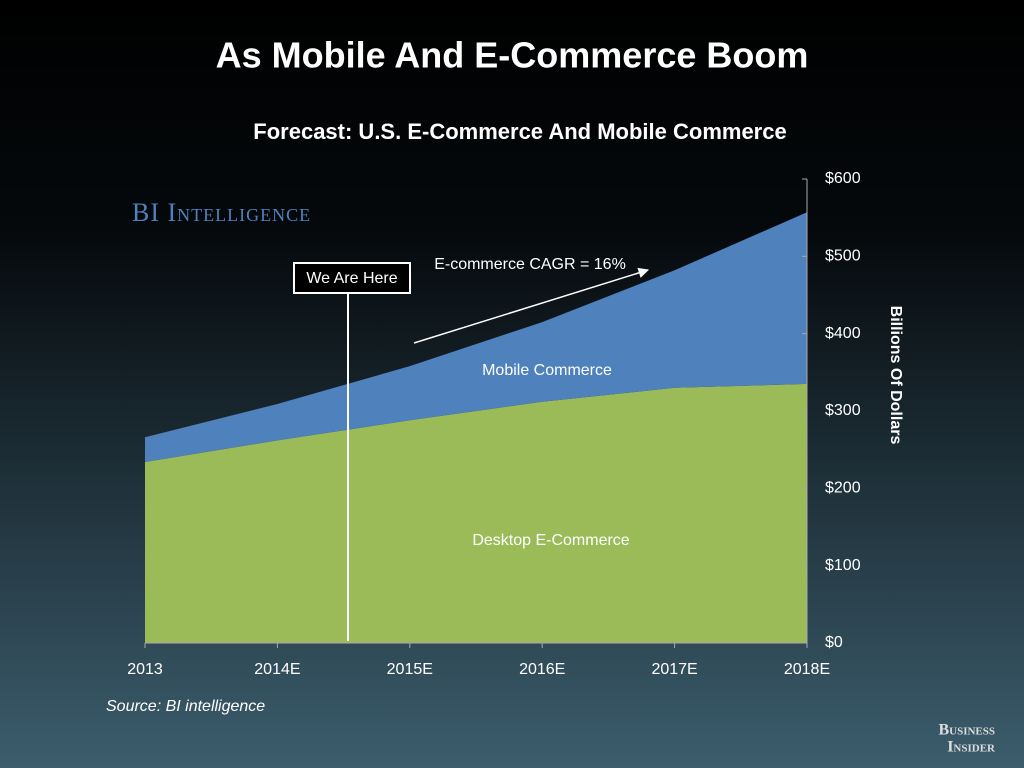  Describe the element at coordinates (410, 669) in the screenshot. I see `x-tick-label: 2015E` at that location.